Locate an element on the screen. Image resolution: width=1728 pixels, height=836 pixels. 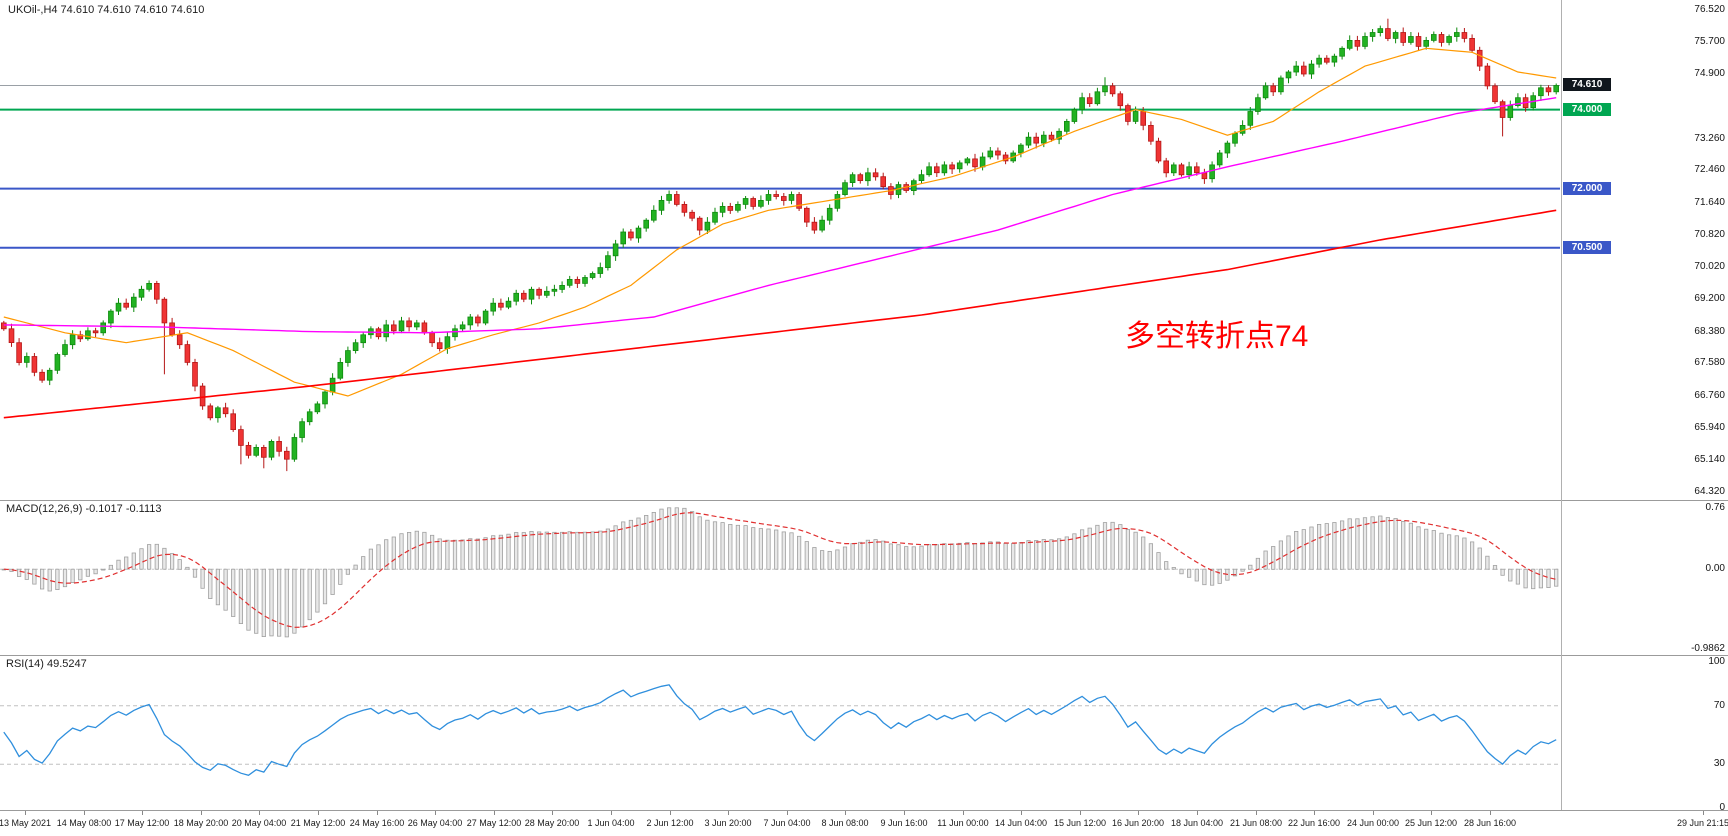
price-tag-72000: 72.000 is located at coordinates (1587, 188).